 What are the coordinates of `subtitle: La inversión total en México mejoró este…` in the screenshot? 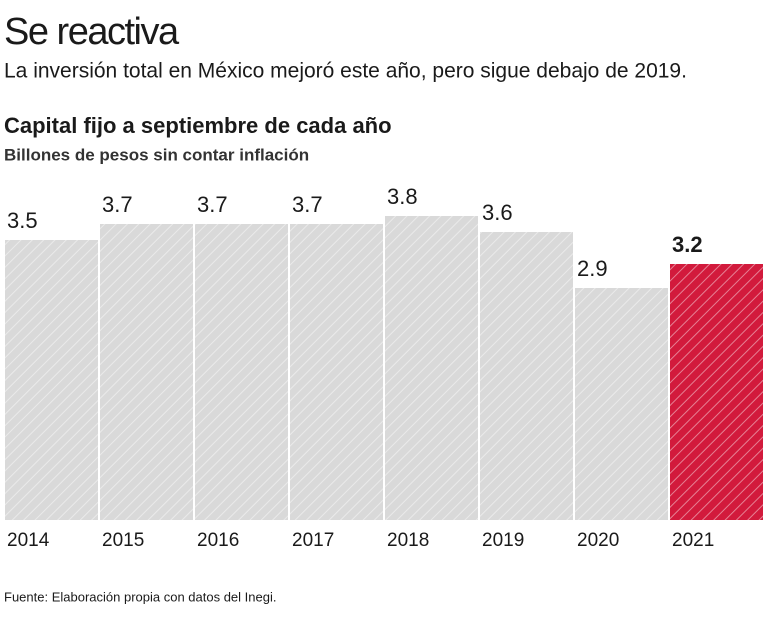 It's located at (345, 71).